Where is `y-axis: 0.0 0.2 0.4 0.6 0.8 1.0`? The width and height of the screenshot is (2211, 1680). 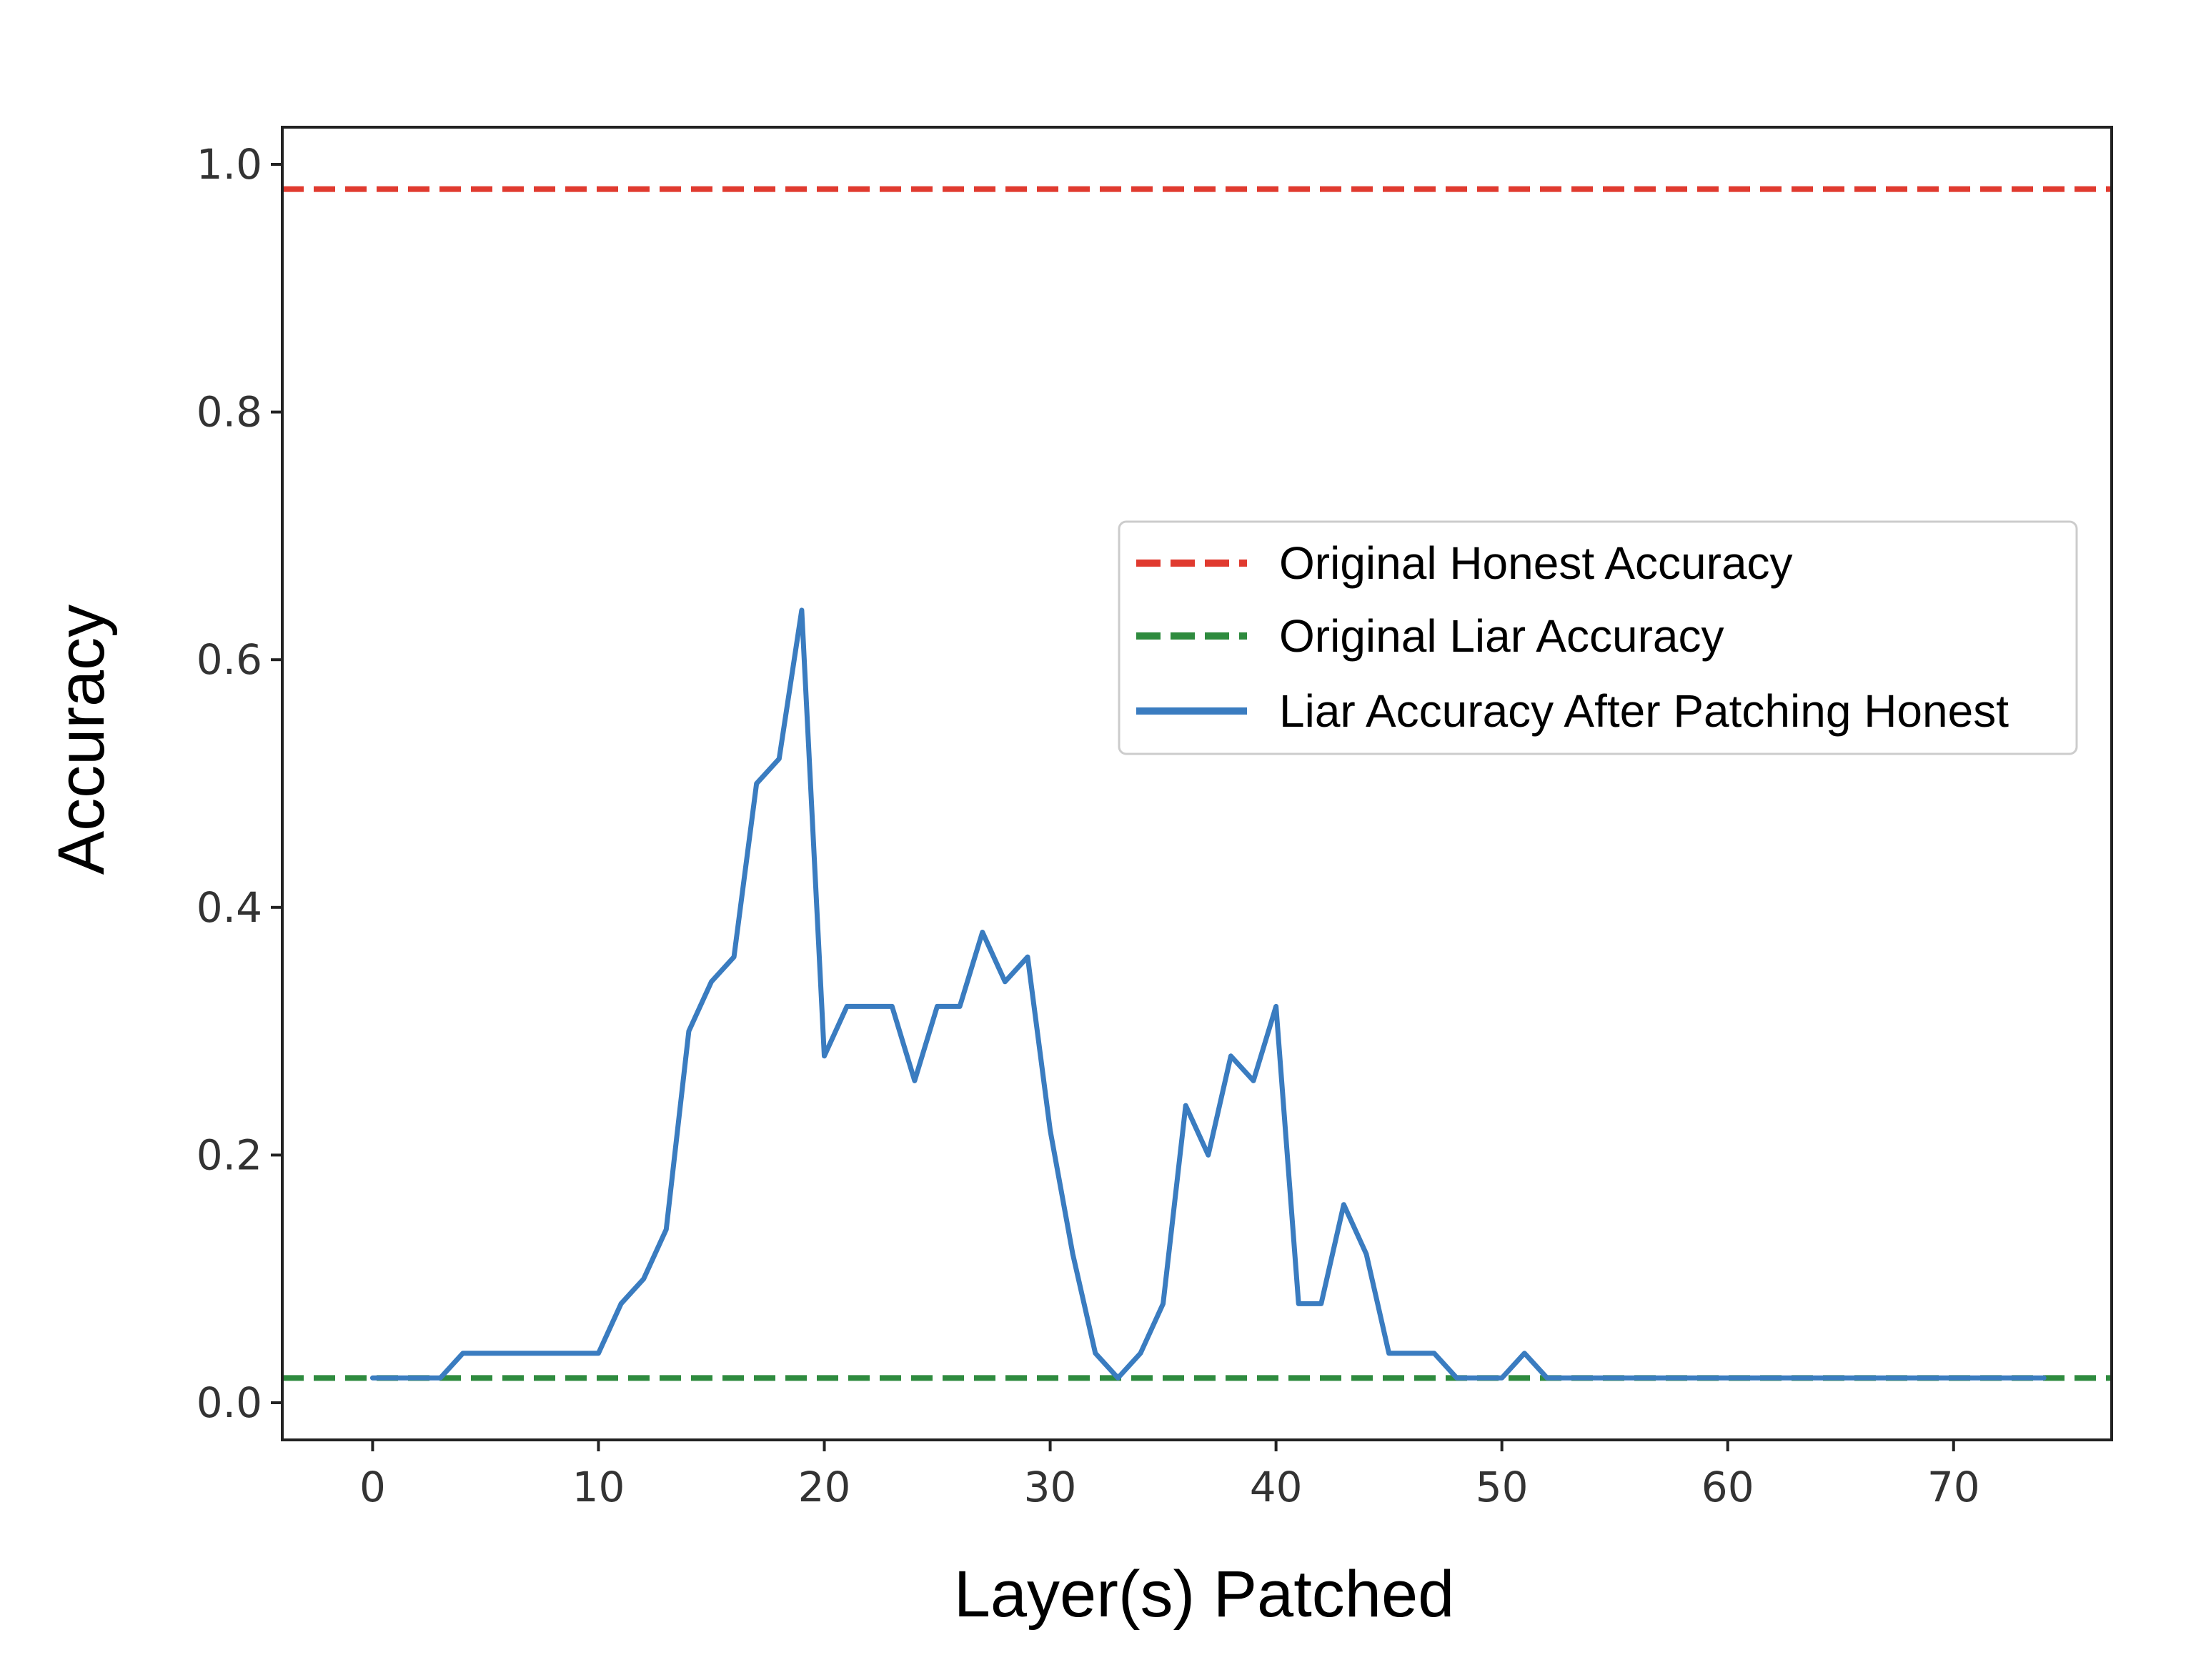
y-axis: 0.0 0.2 0.4 0.6 0.8 1.0 is located at coordinates (239, 783).